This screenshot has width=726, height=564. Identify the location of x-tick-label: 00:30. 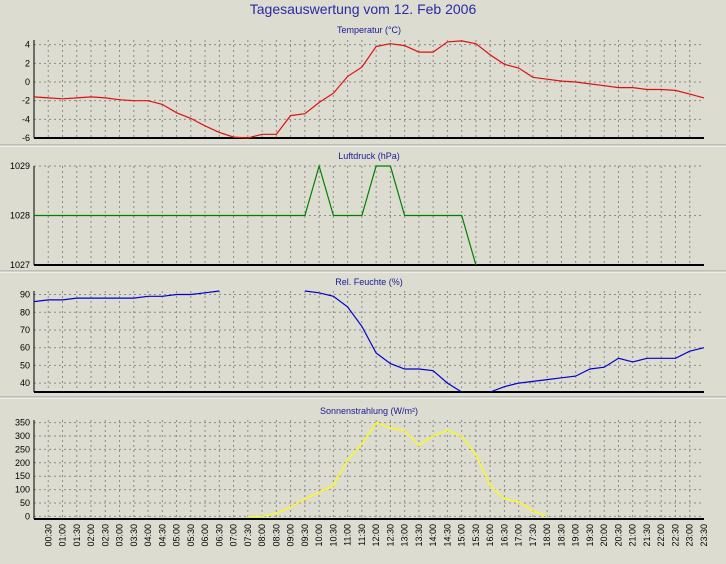
(48, 535).